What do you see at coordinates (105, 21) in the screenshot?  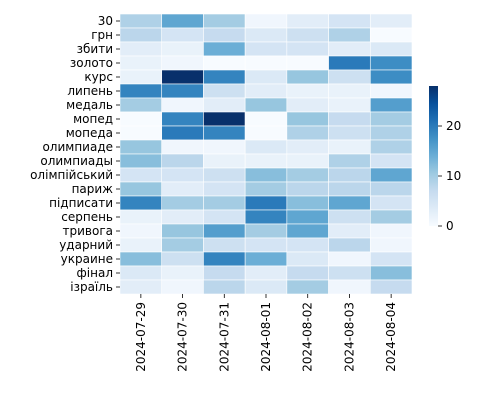 I see `y-tick-label: 30` at bounding box center [105, 21].